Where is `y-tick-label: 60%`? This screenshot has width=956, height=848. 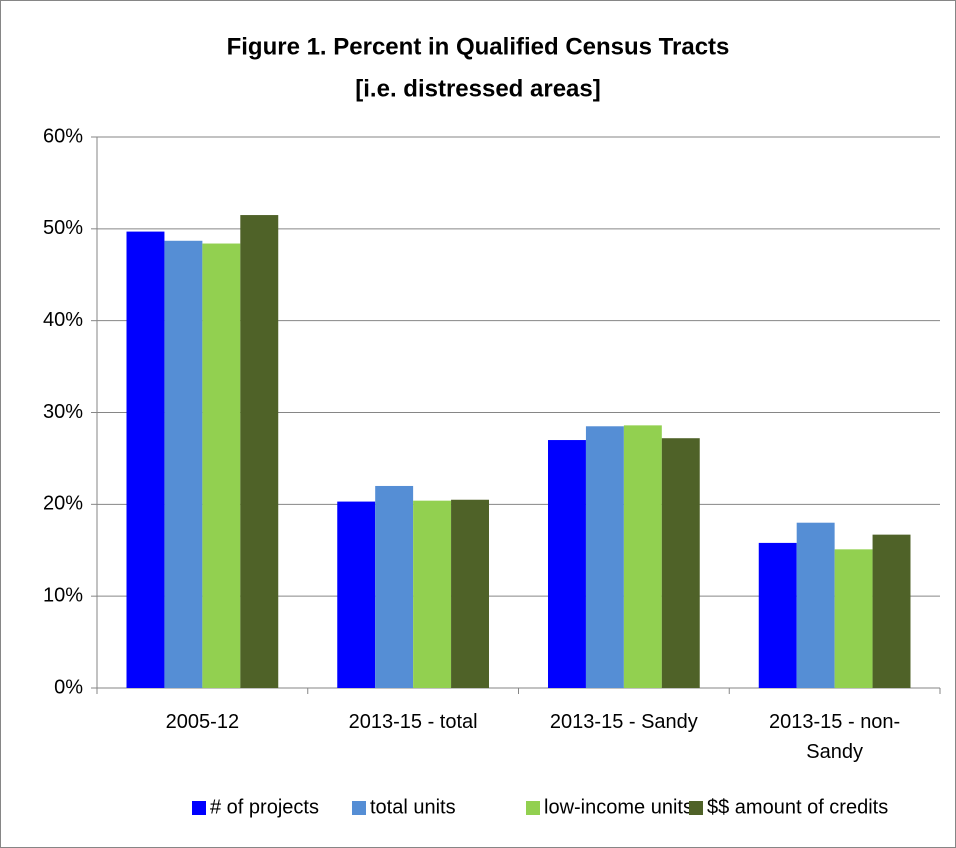
y-tick-label: 60% is located at coordinates (63, 136).